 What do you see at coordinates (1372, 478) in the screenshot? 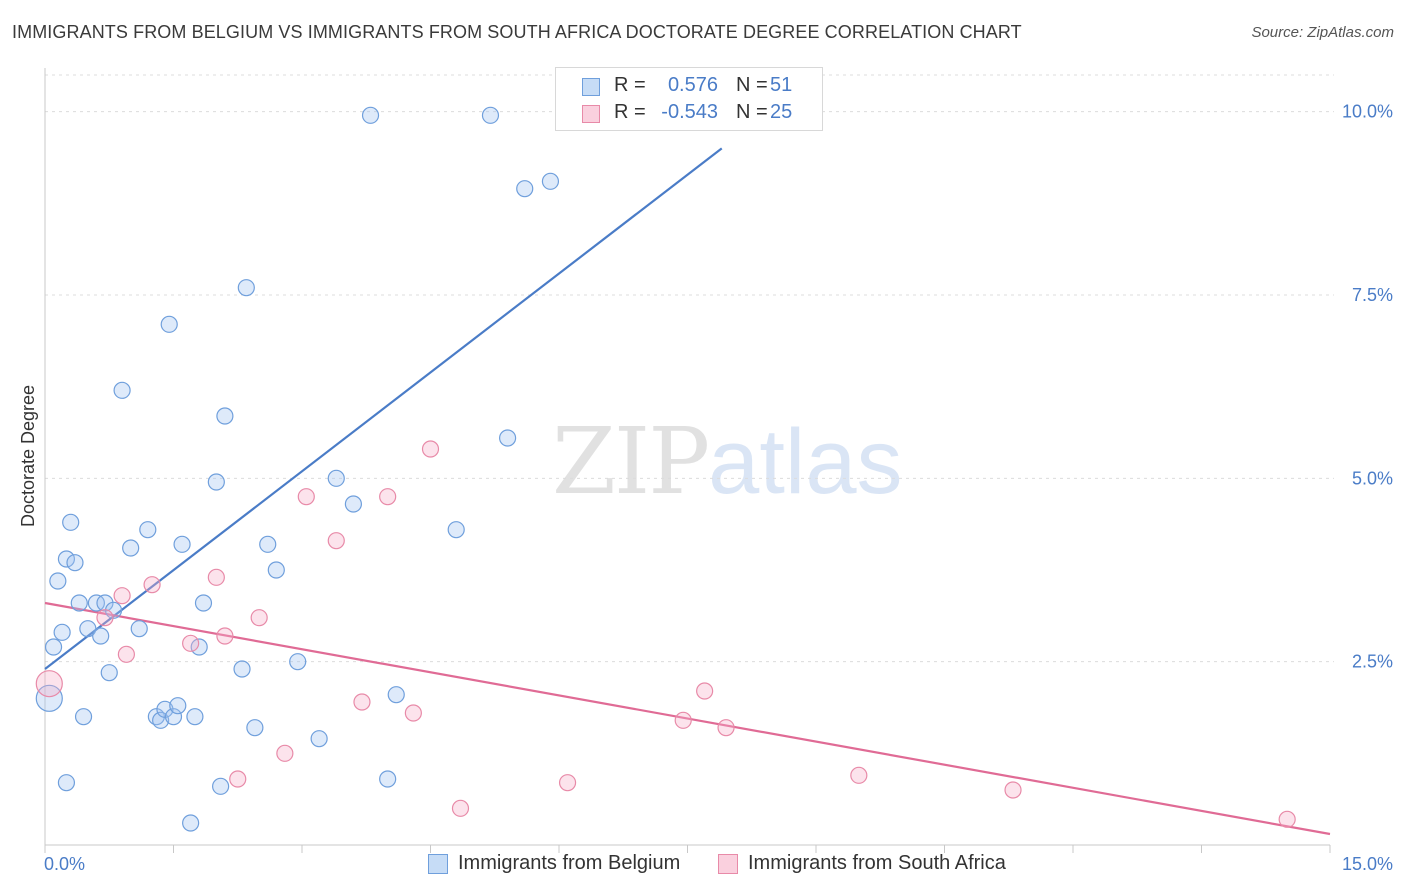
I see `y-tick-label: 5.0%` at bounding box center [1372, 478].